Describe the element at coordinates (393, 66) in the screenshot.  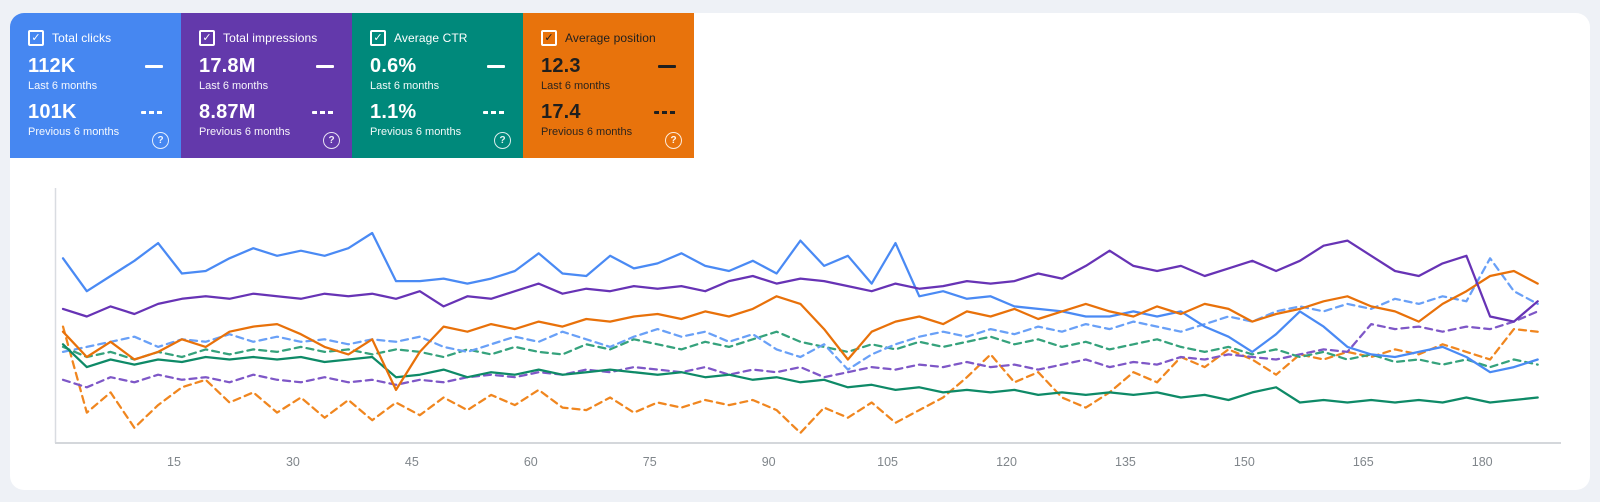
I see `metric-value: 0.6%` at that location.